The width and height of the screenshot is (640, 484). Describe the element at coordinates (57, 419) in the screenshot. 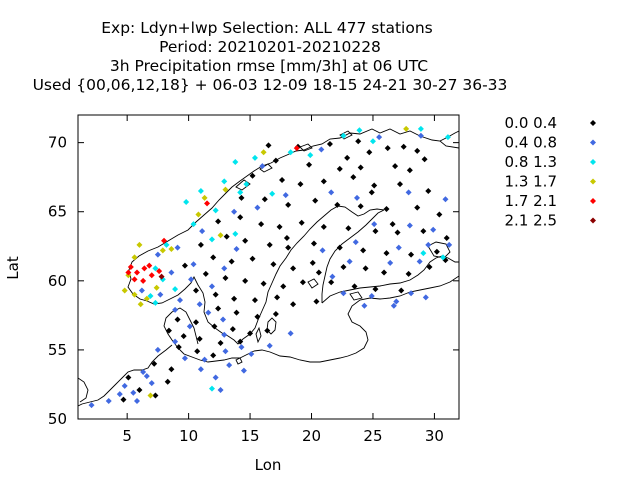

I see `y-tick-label: 50` at that location.